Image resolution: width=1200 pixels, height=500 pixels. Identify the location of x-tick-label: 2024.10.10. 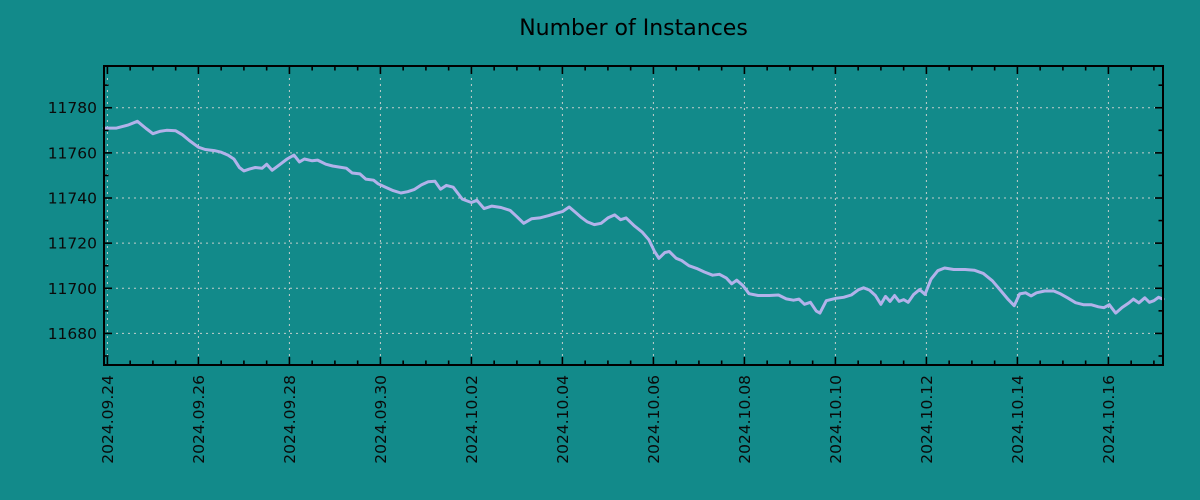
(836, 419).